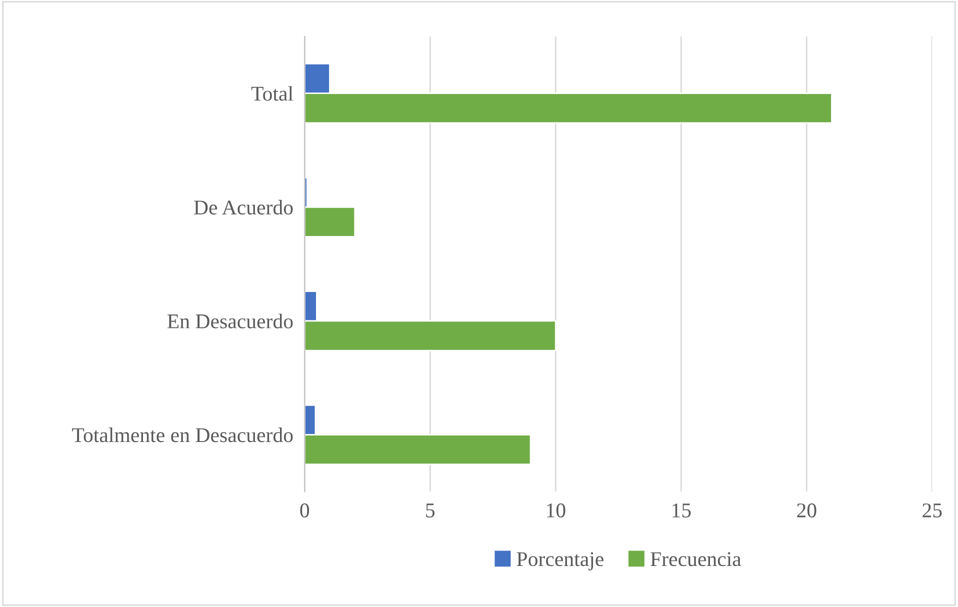 Image resolution: width=958 pixels, height=607 pixels. What do you see at coordinates (681, 510) in the screenshot?
I see `x-tick-label: 15` at bounding box center [681, 510].